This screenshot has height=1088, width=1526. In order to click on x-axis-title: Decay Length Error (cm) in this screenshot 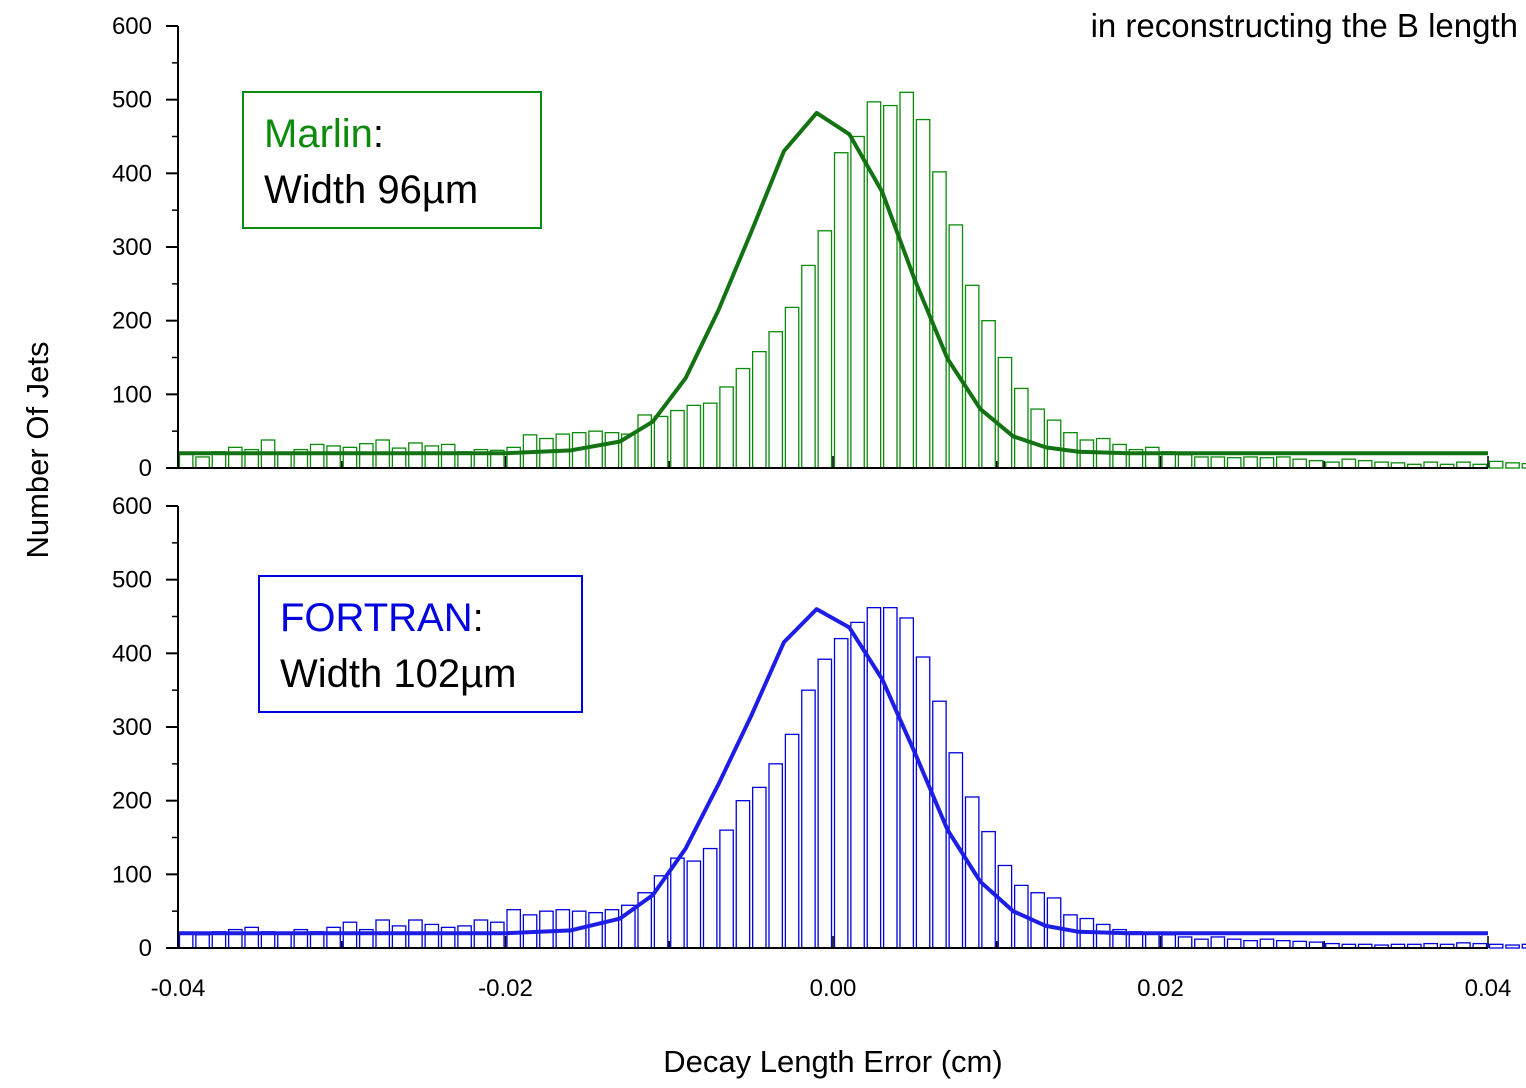, I will do `click(832, 1061)`.